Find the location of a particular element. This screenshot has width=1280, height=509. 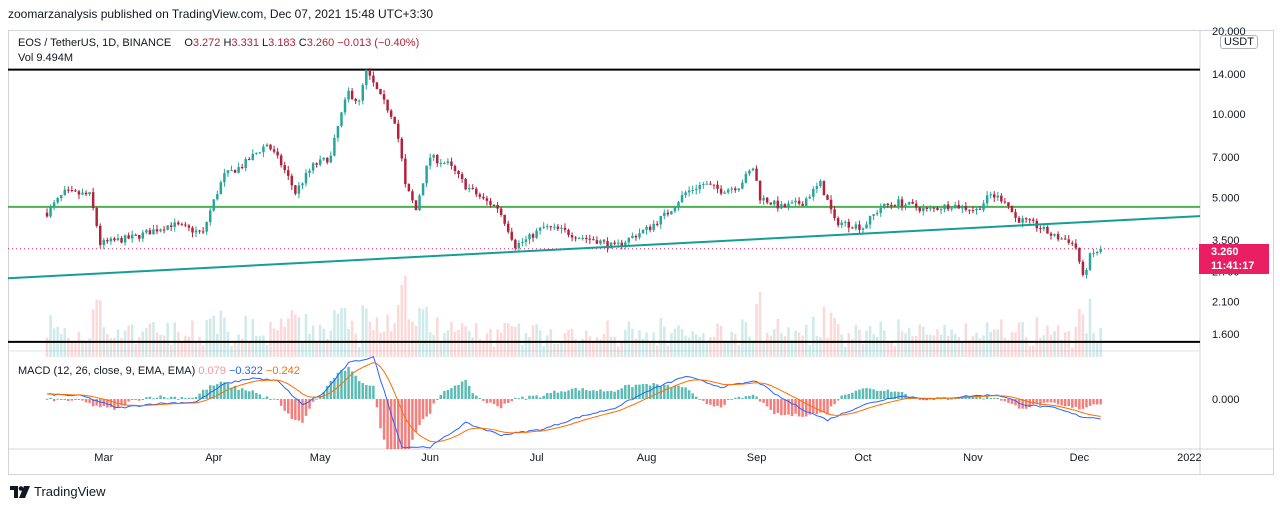

time-tick-label: Oct is located at coordinates (862, 458).